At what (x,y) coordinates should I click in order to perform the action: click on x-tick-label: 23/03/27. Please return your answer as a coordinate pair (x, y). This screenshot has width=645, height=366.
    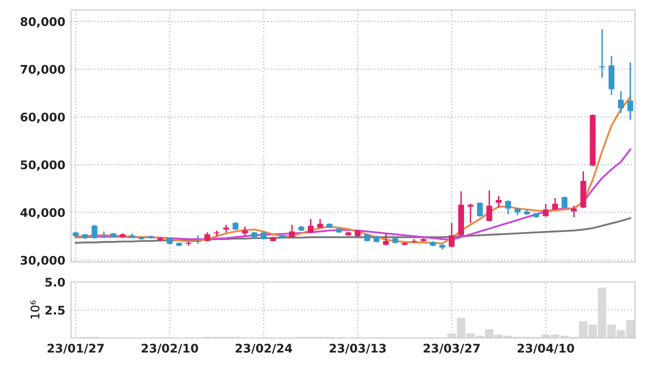
    Looking at the image, I should click on (452, 349).